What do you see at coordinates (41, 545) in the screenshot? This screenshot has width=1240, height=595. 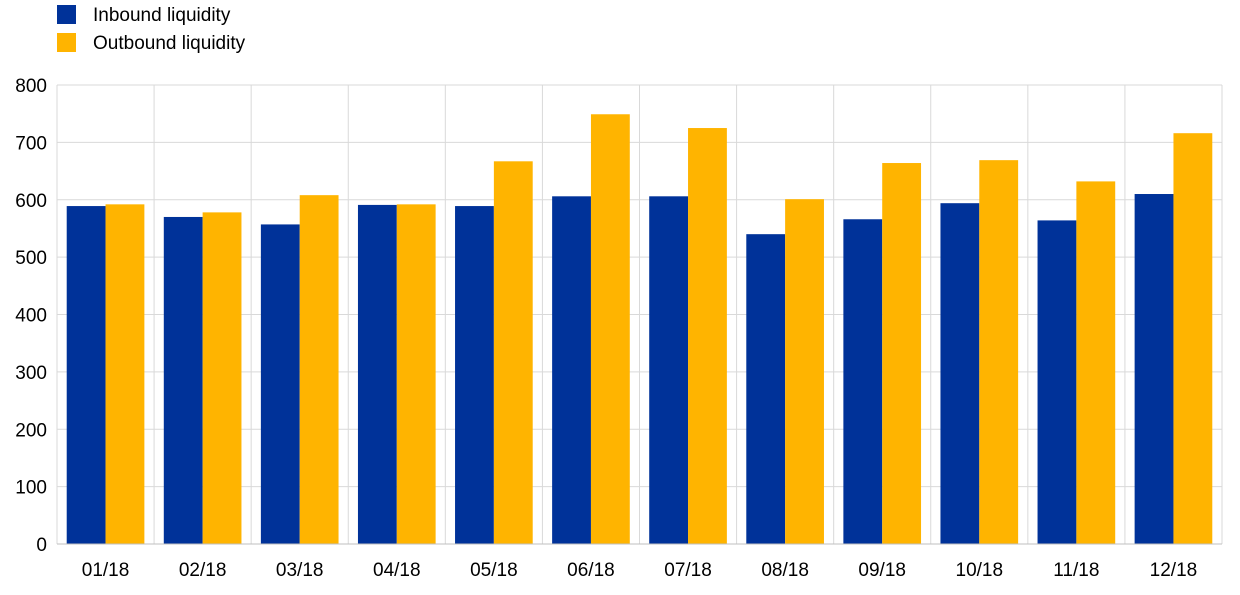 I see `y-tick-label: 0` at bounding box center [41, 545].